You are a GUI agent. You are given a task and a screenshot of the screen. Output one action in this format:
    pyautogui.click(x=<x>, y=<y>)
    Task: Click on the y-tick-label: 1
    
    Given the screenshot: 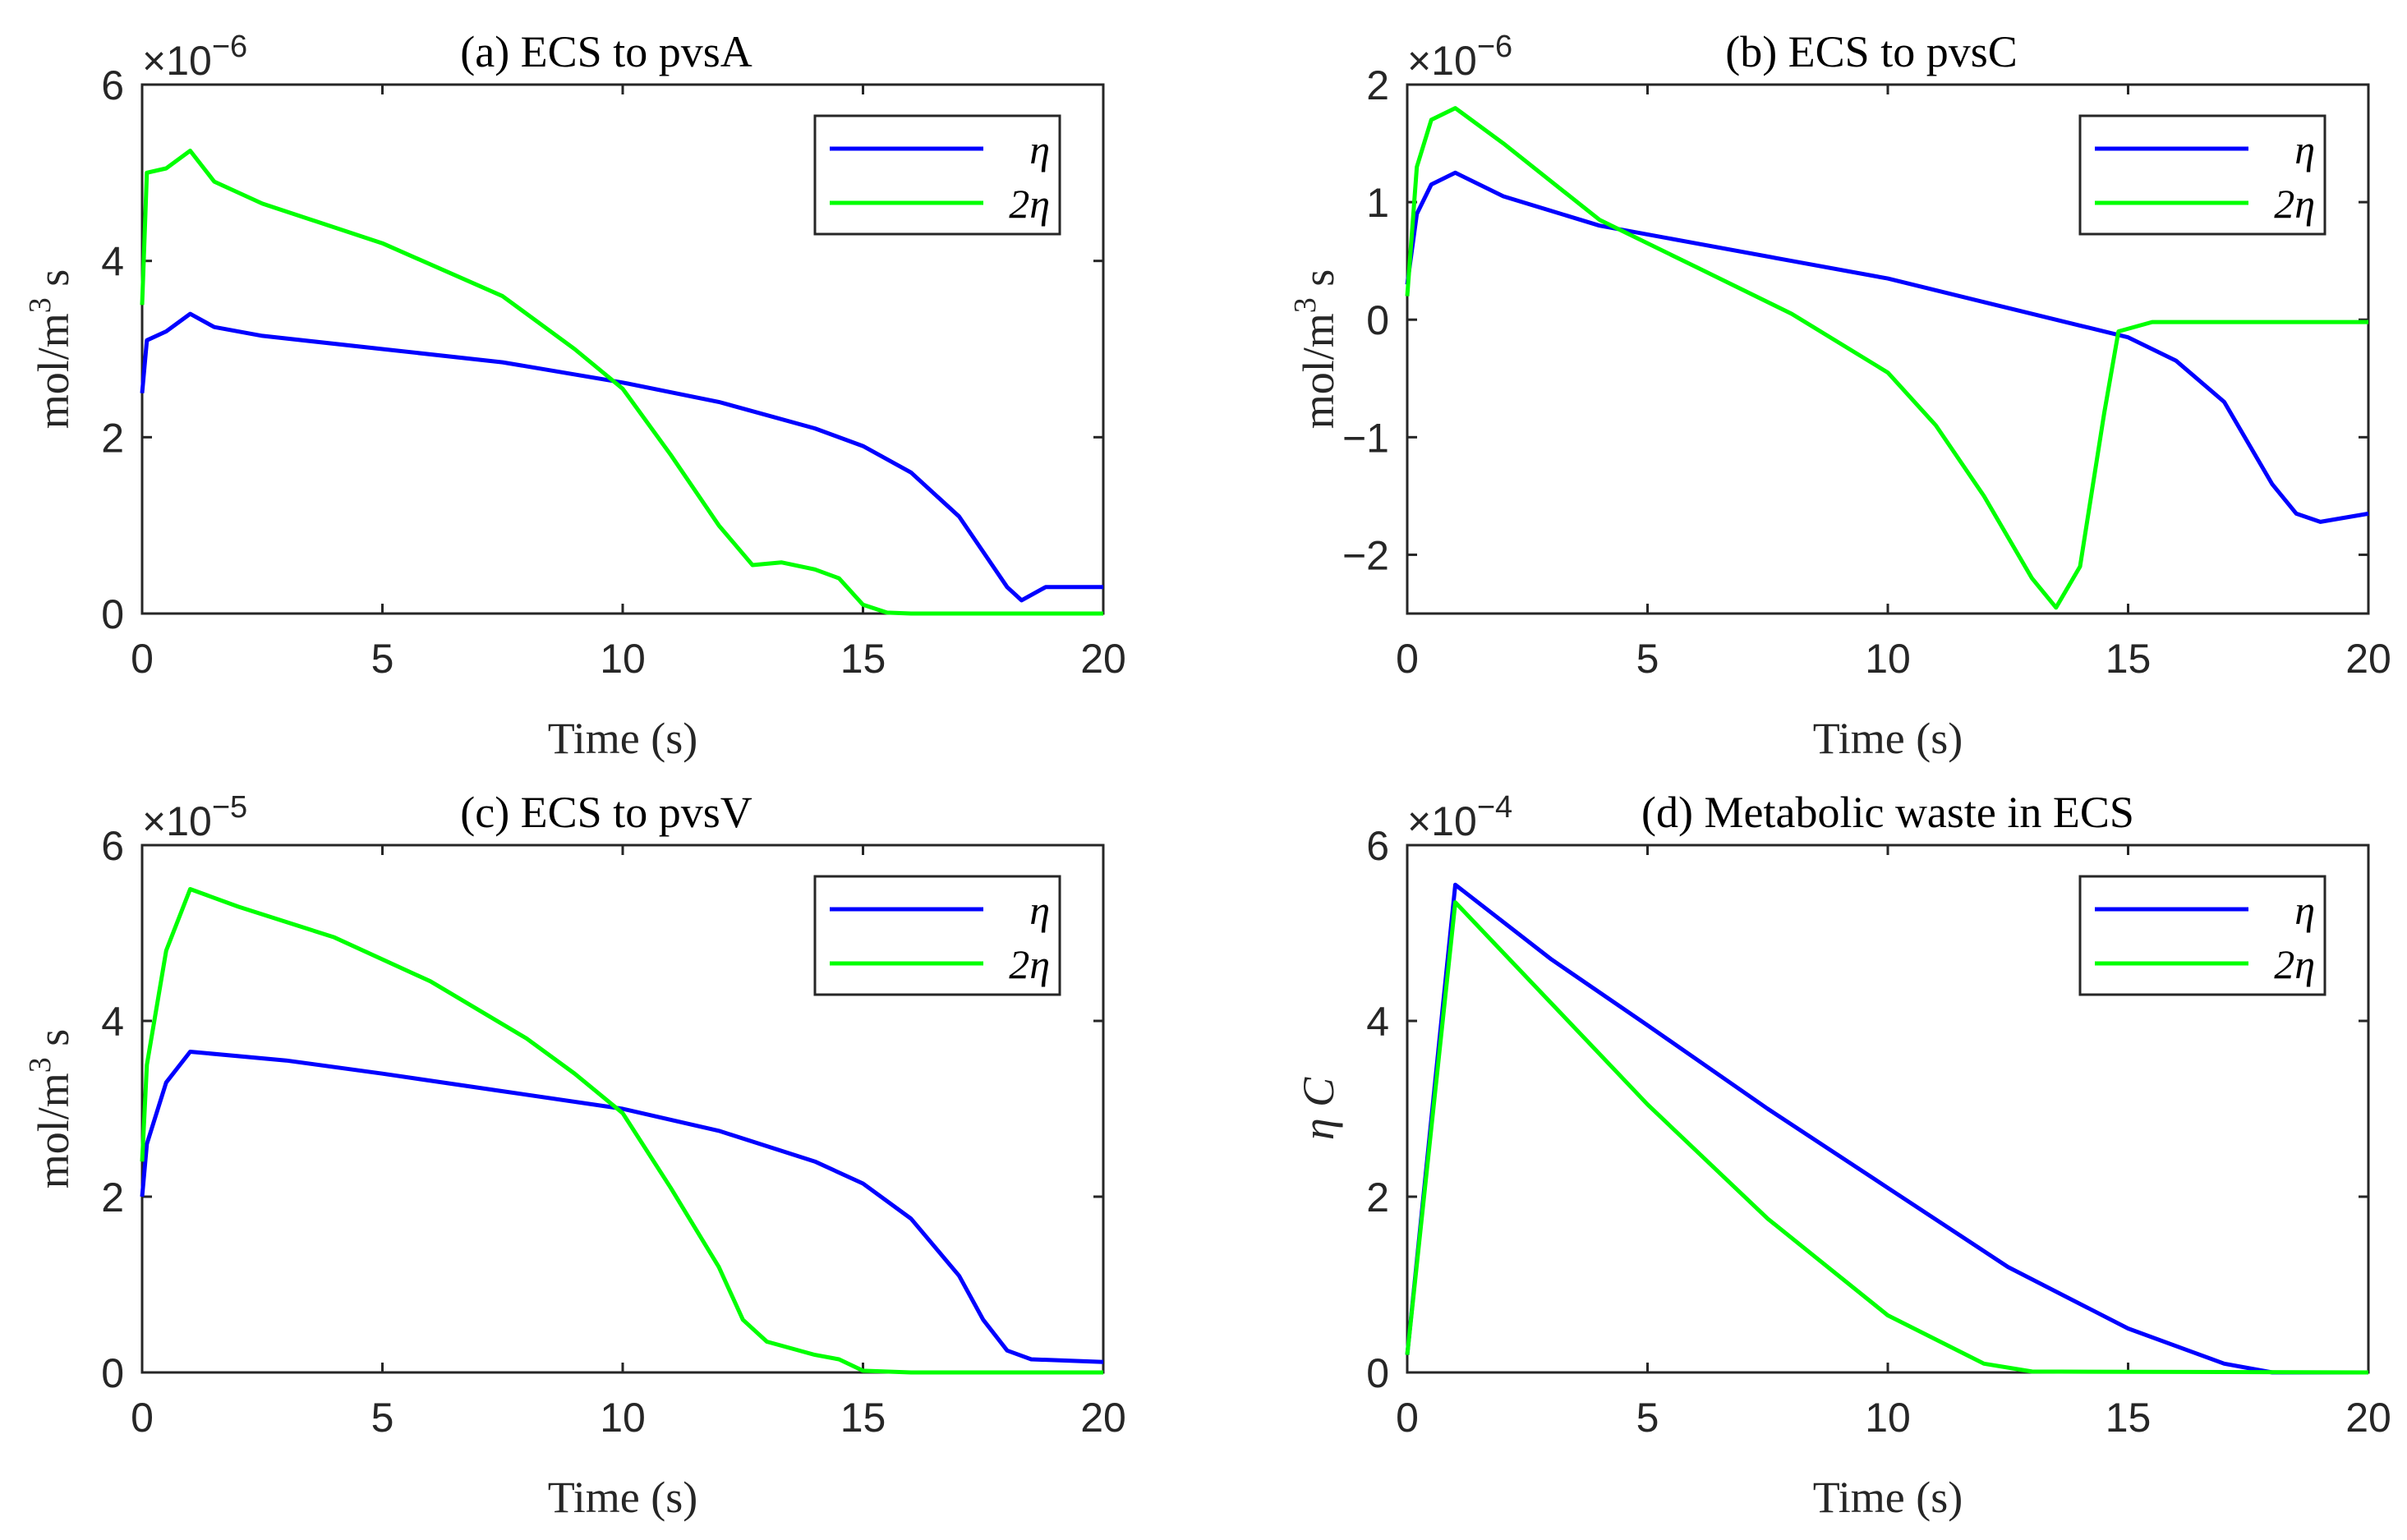 What is the action you would take?
    pyautogui.click(x=1377, y=203)
    